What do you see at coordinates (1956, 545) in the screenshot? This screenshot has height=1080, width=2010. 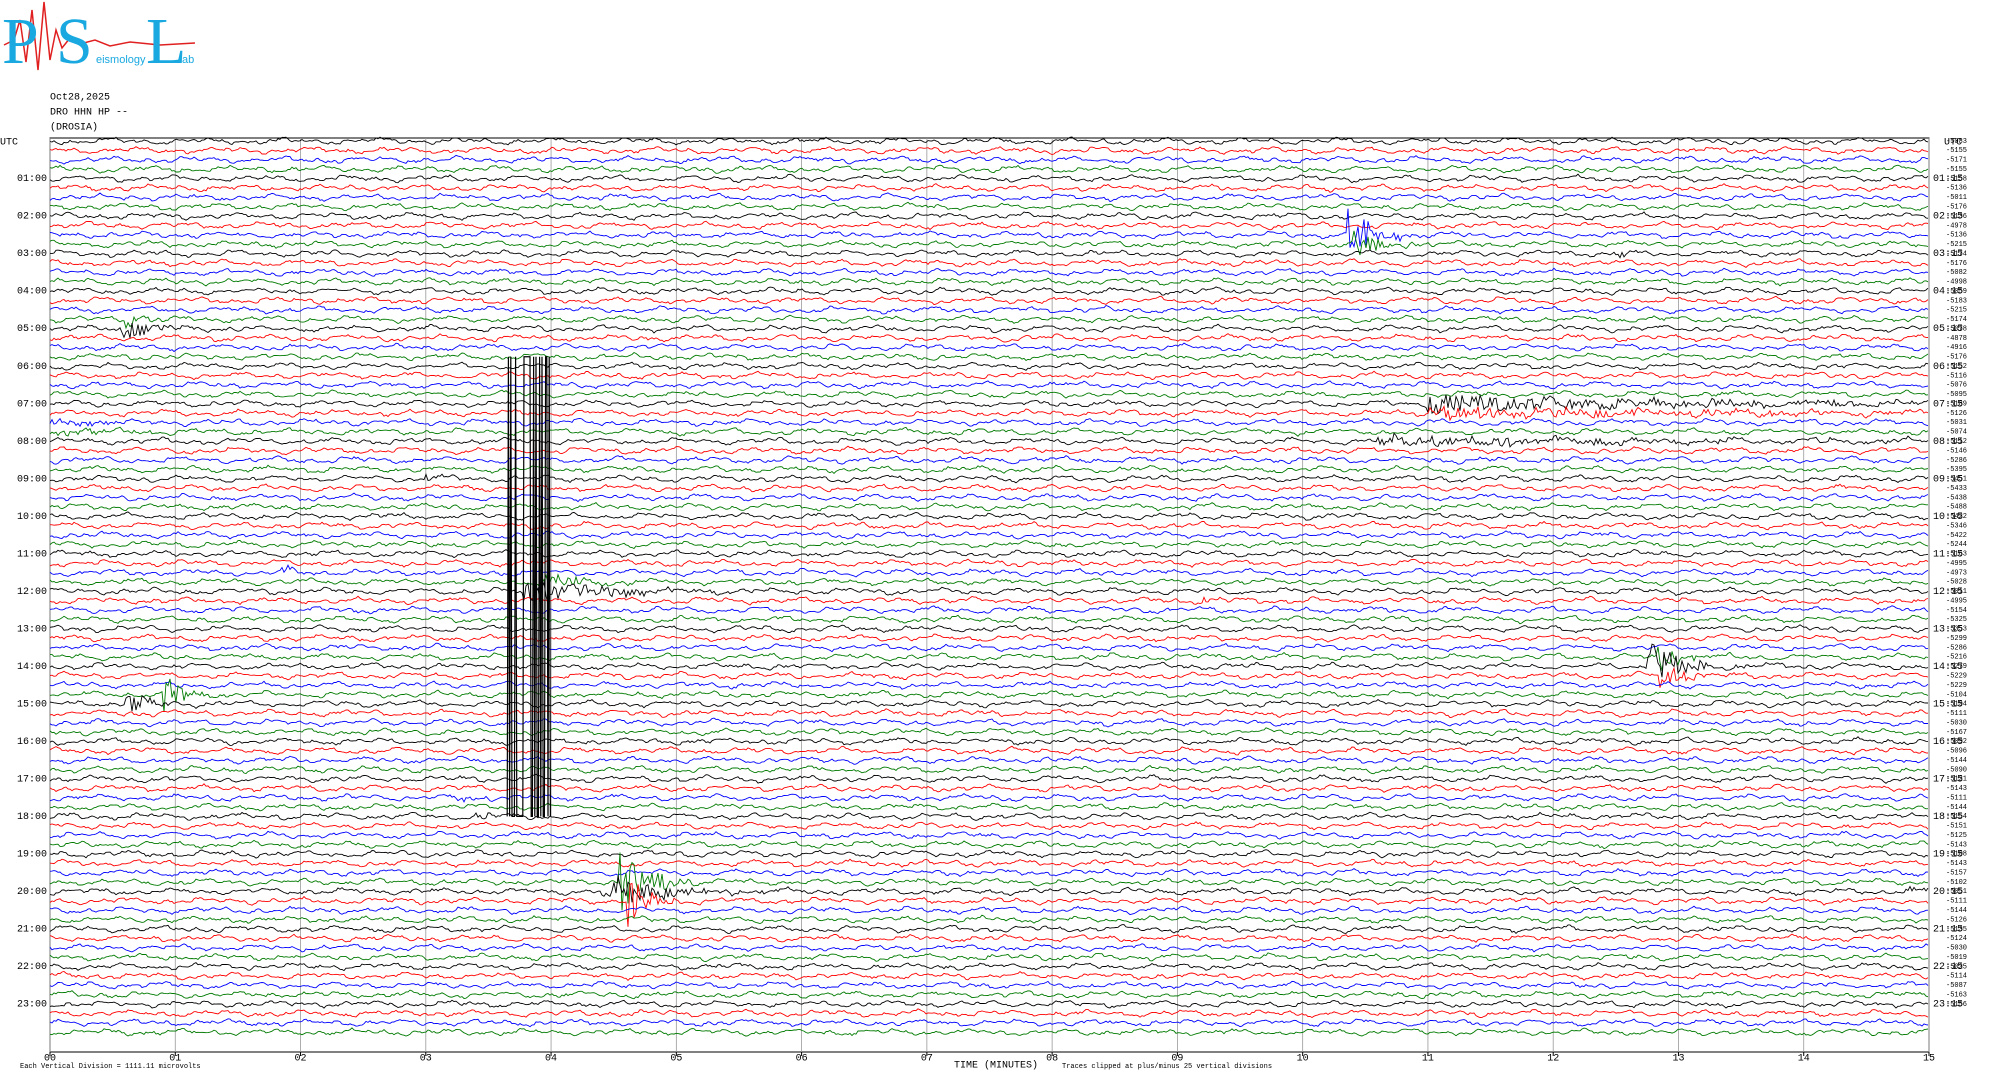 I see `row-offset: -5244` at bounding box center [1956, 545].